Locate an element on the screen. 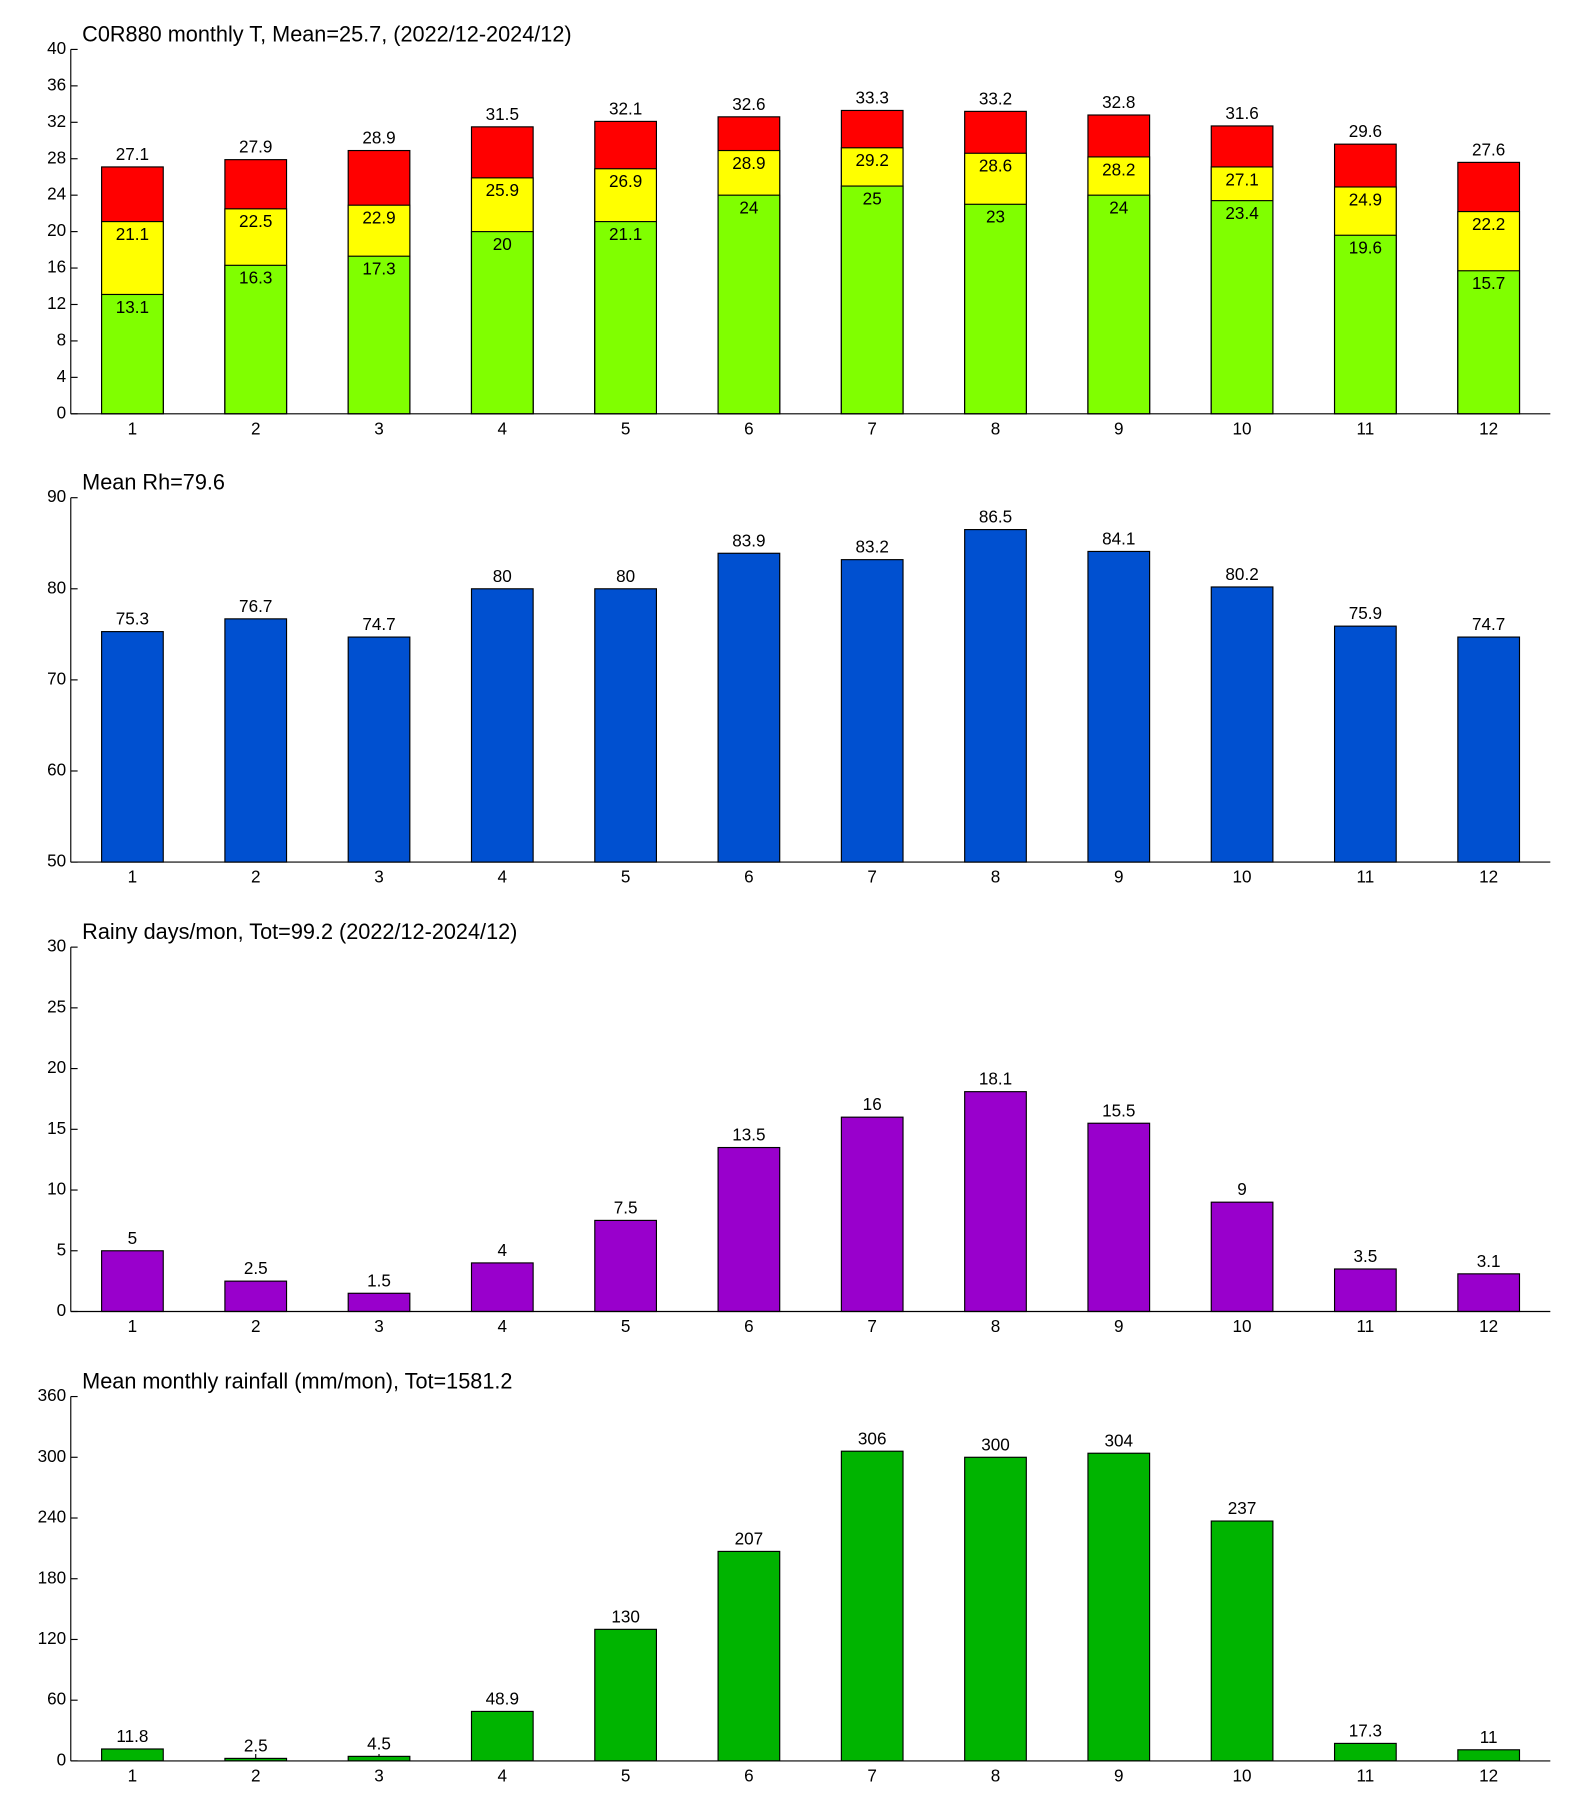 This screenshot has width=1580, height=1800. data-label: 23 is located at coordinates (995, 217).